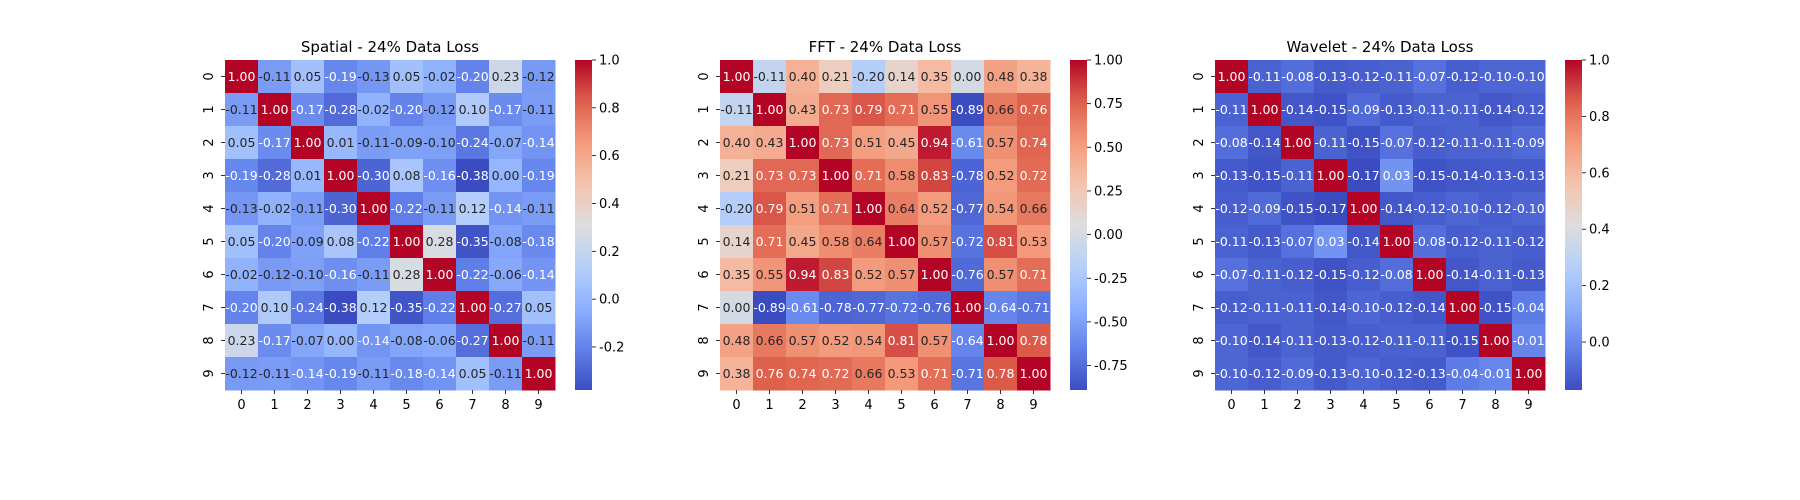  What do you see at coordinates (439, 405) in the screenshot?
I see `x-tick-label: 6` at bounding box center [439, 405].